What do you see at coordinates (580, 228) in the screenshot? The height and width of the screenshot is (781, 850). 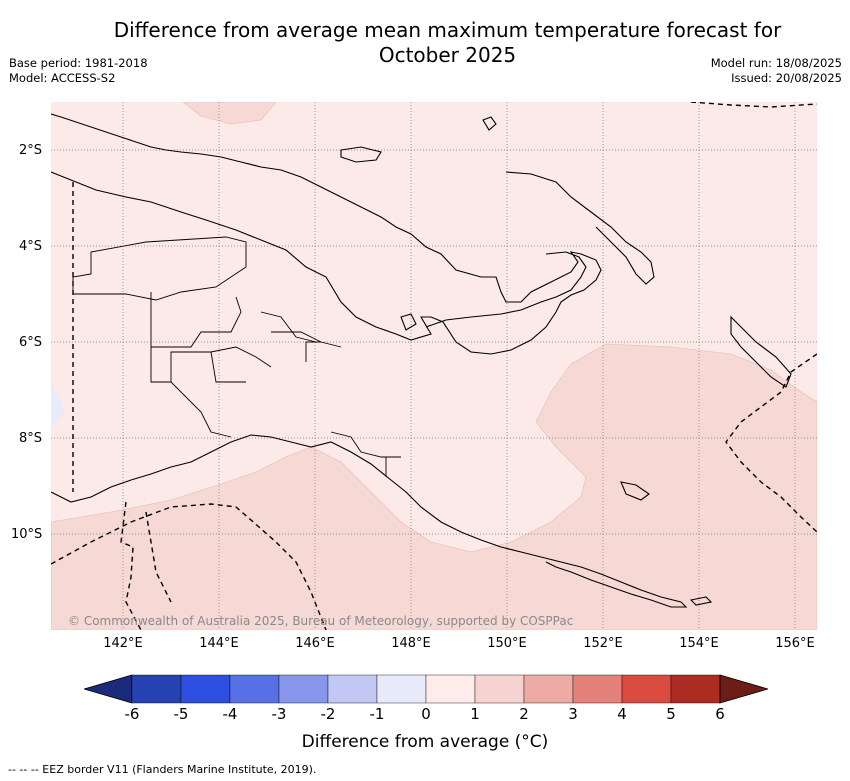 I see `new-ireland-coast` at bounding box center [580, 228].